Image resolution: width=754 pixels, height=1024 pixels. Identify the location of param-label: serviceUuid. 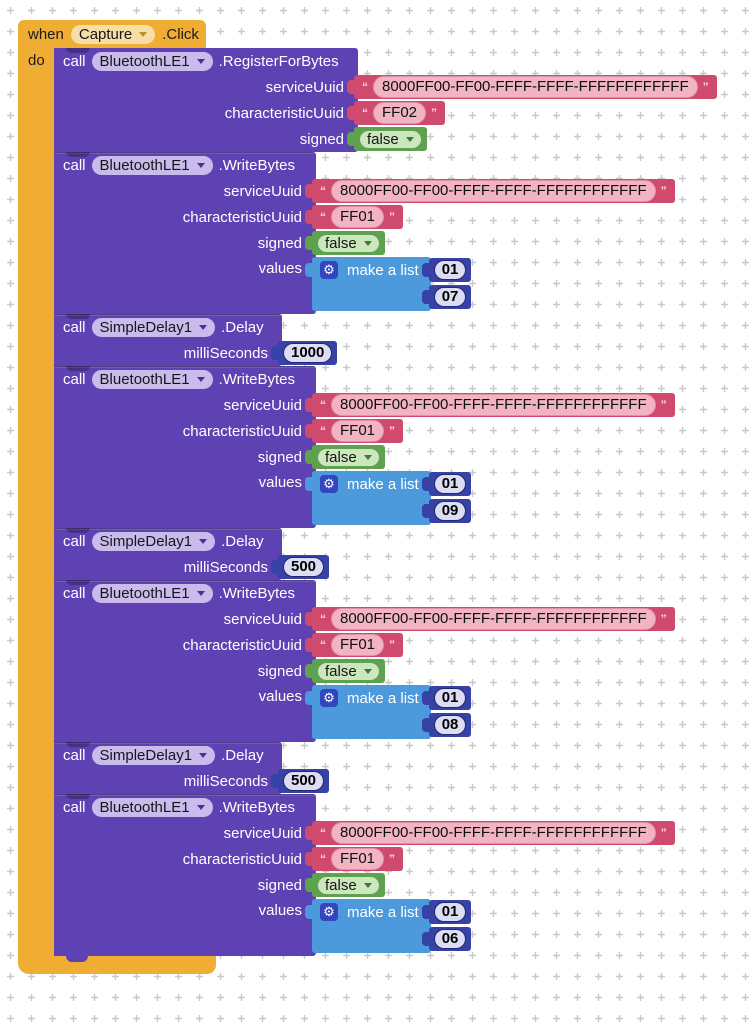
(262, 833).